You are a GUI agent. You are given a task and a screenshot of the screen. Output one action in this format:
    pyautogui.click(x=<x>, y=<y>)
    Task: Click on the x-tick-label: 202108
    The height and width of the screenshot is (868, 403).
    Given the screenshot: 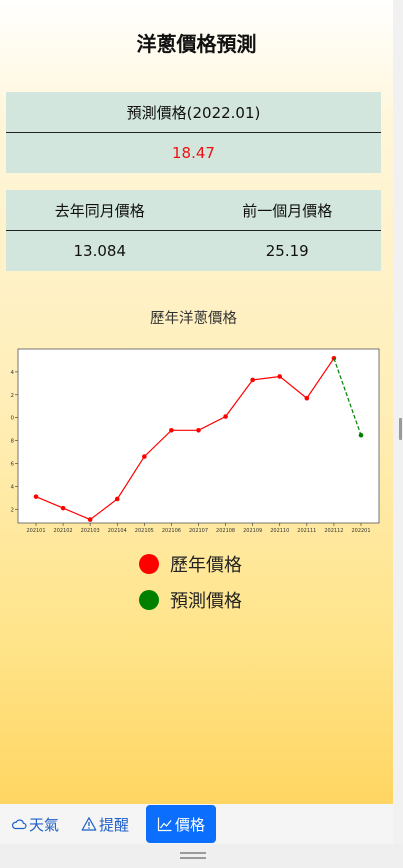 What is the action you would take?
    pyautogui.click(x=225, y=531)
    